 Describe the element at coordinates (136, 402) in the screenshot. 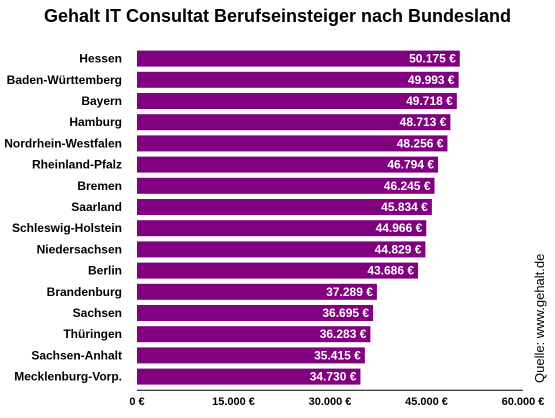

I see `x-tick-label: 0 €` at that location.